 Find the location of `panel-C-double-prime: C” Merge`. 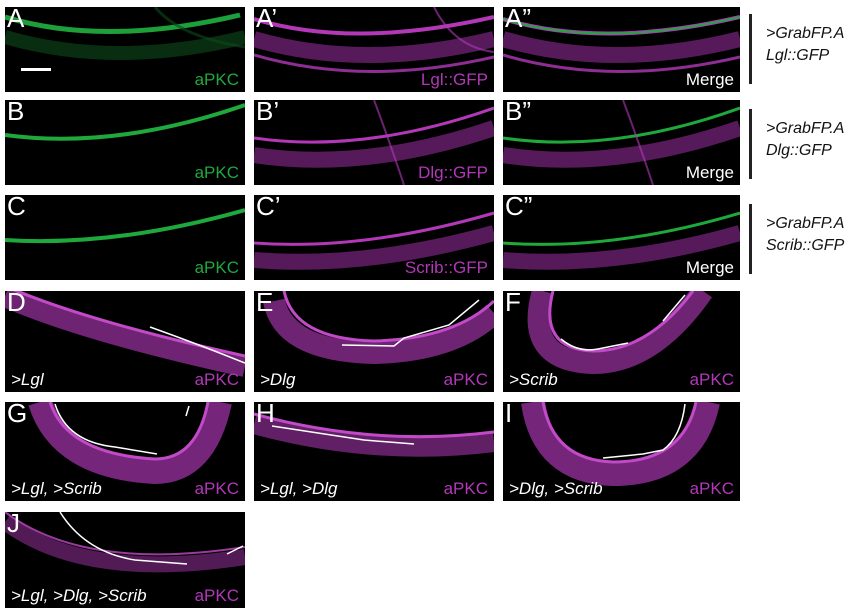

panel-C-double-prime: C” Merge is located at coordinates (621, 237).